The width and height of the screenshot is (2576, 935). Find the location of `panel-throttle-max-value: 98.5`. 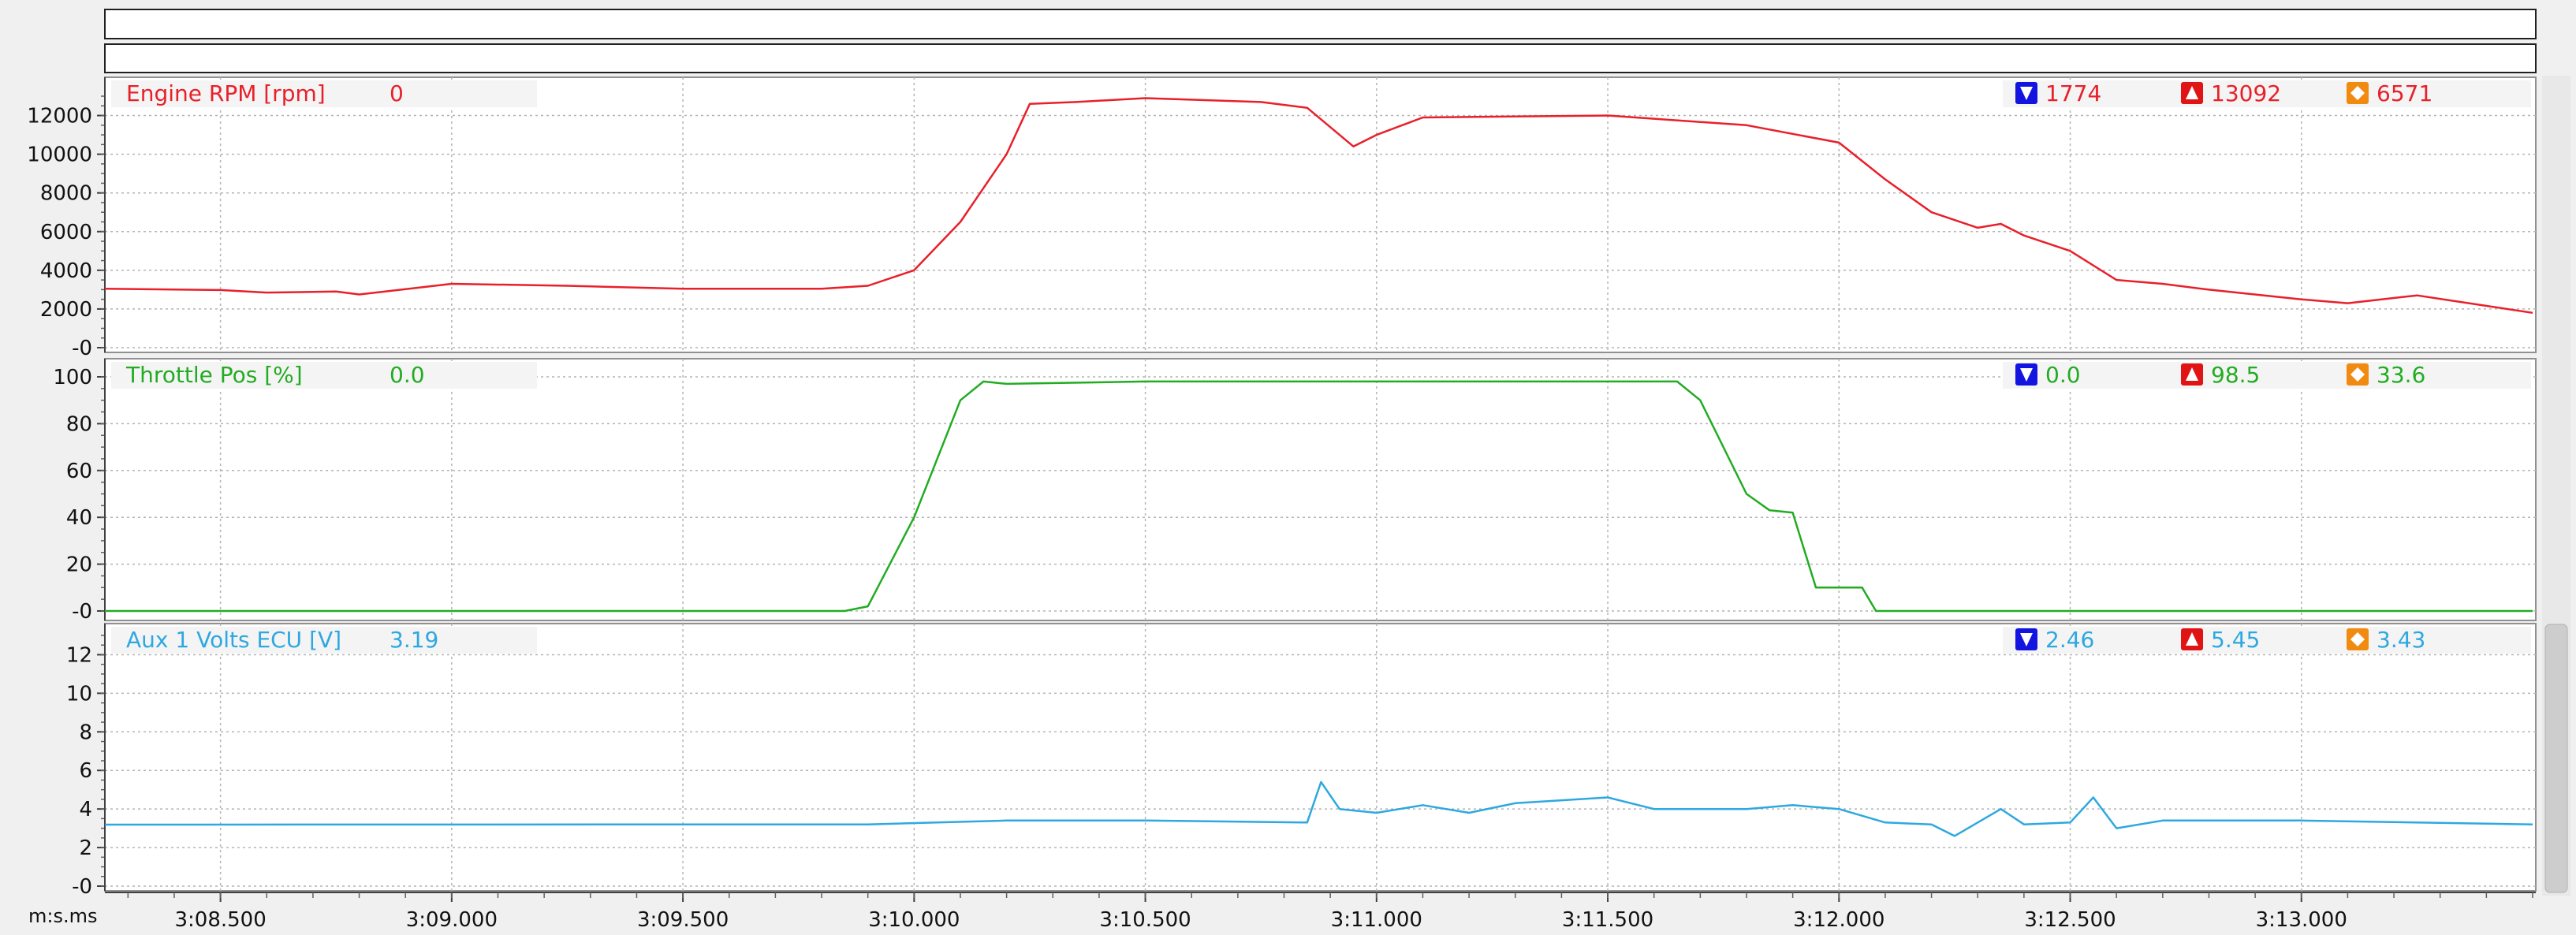

panel-throttle-max-value: 98.5 is located at coordinates (2236, 375).